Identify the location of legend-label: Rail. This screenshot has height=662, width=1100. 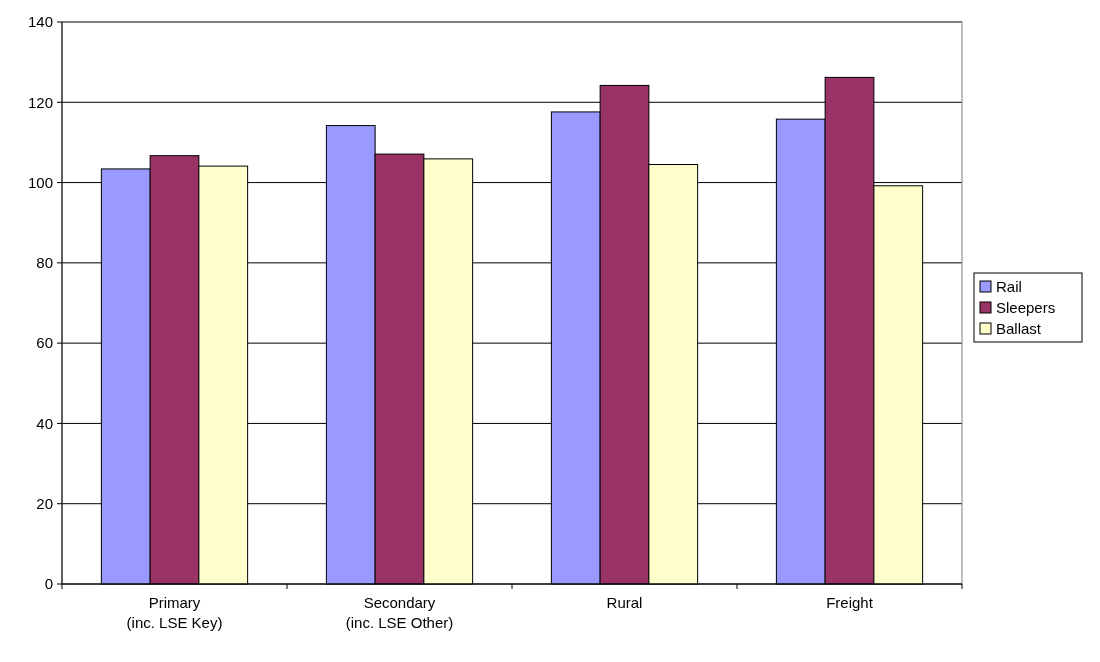
(1009, 286).